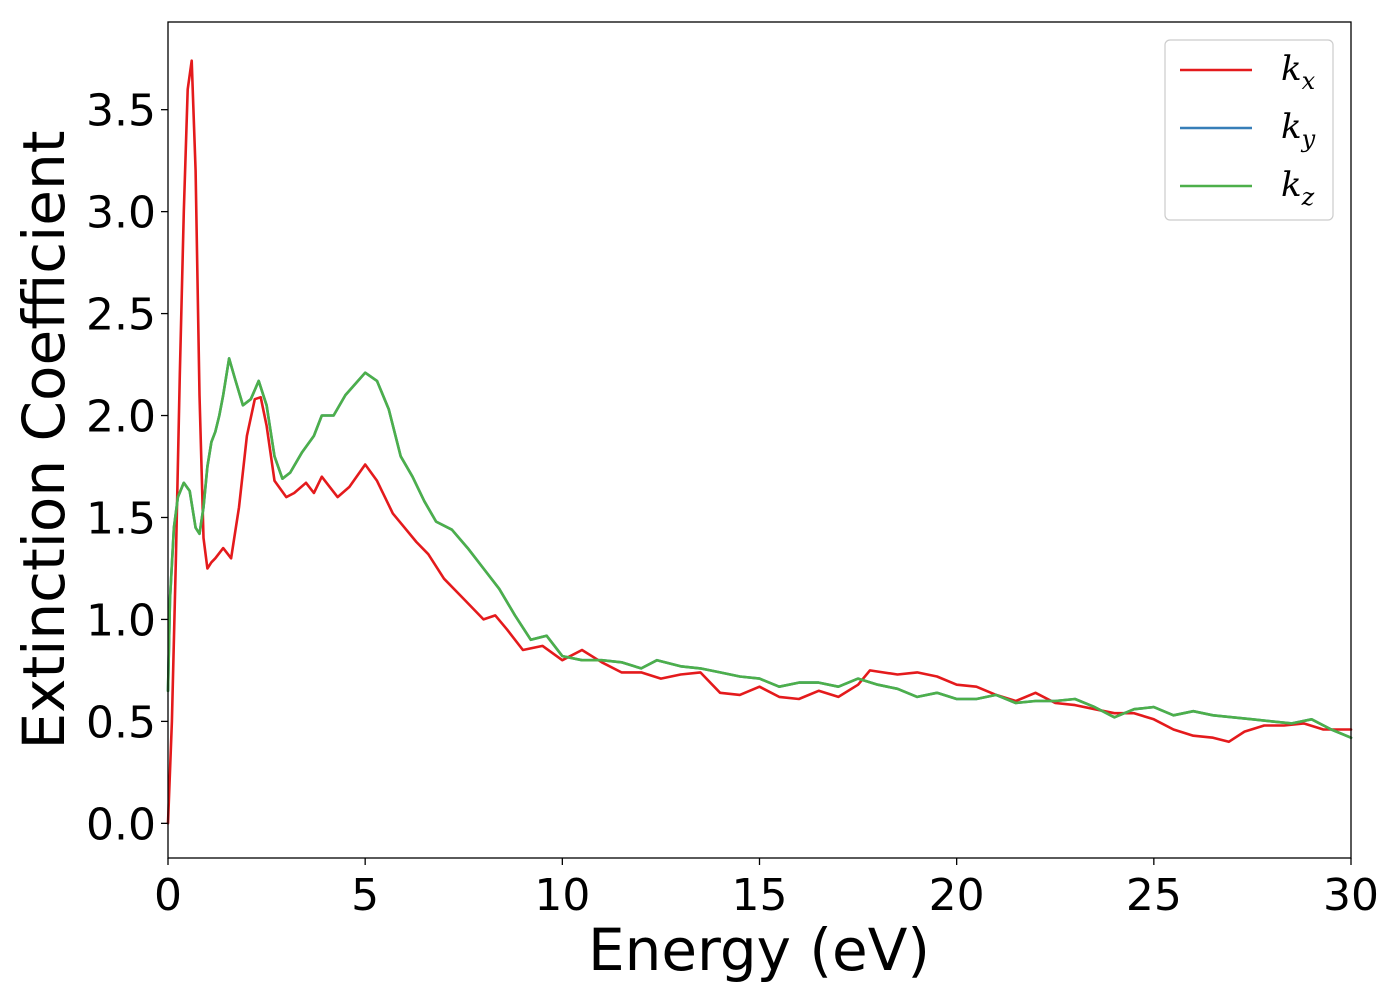  What do you see at coordinates (121, 518) in the screenshot?
I see `y-tick-label: 1.5` at bounding box center [121, 518].